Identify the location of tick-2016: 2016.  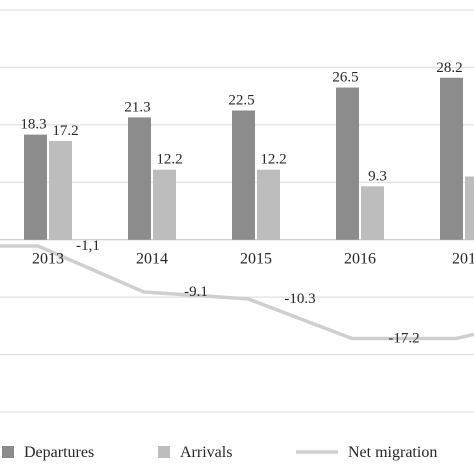
(360, 259).